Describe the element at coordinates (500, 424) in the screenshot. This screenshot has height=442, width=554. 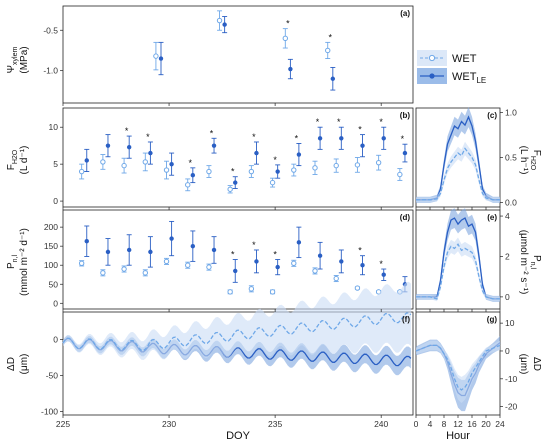
I see `x-tick-label: 24` at that location.